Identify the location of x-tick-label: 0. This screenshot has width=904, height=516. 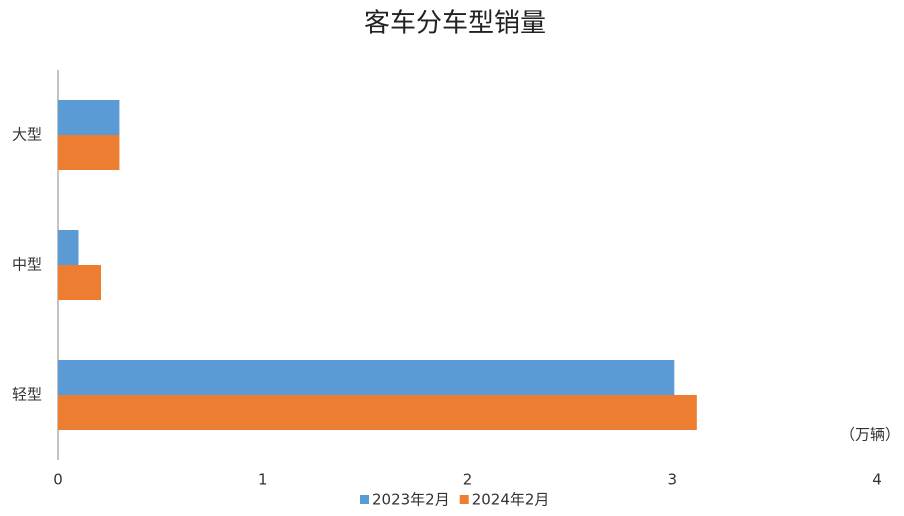
(58, 480).